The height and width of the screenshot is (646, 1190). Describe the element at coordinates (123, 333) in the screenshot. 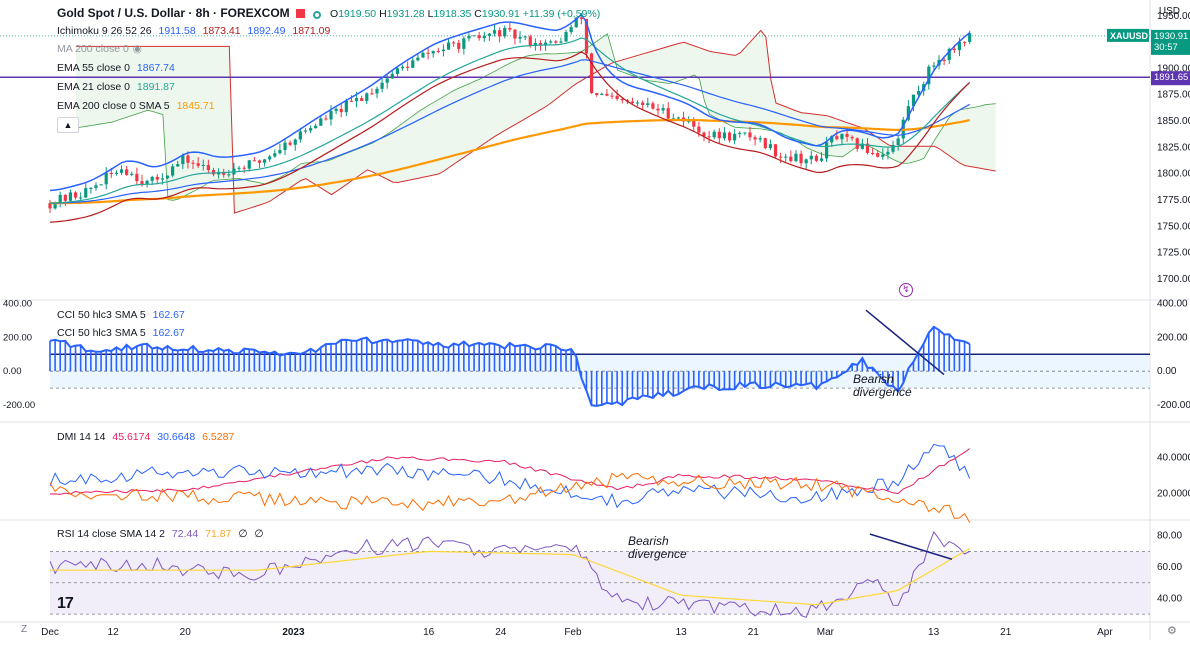

I see `legend-cci-2: CCI 50 hlc3 SMA 5 162.67` at that location.